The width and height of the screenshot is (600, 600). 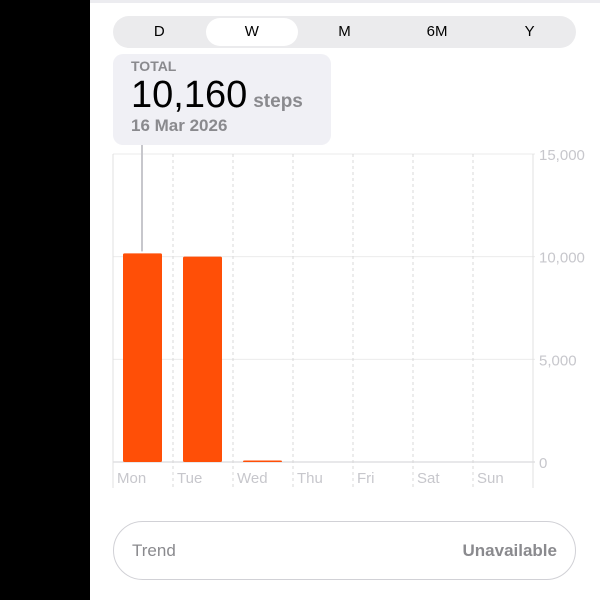 I want to click on y-tick-label: 15,000, so click(x=562, y=155).